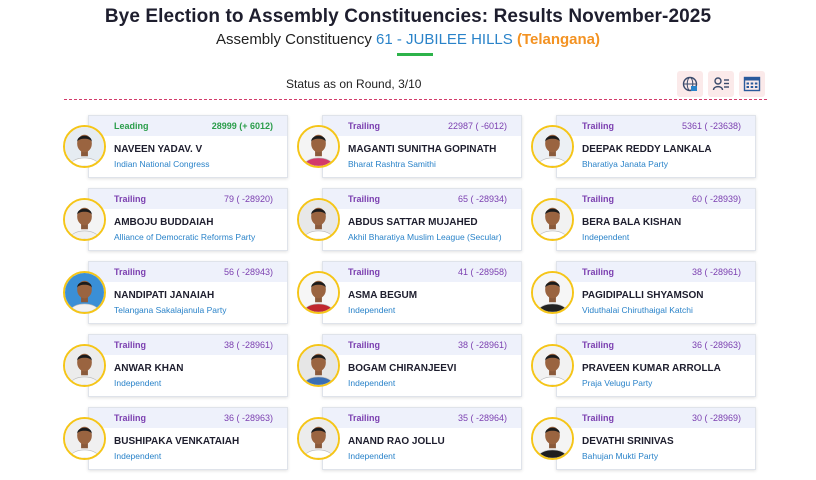 Image resolution: width=816 pixels, height=480 pixels. Describe the element at coordinates (402, 368) in the screenshot. I see `candidate-name: BOGAM CHIRANJEEVI` at that location.